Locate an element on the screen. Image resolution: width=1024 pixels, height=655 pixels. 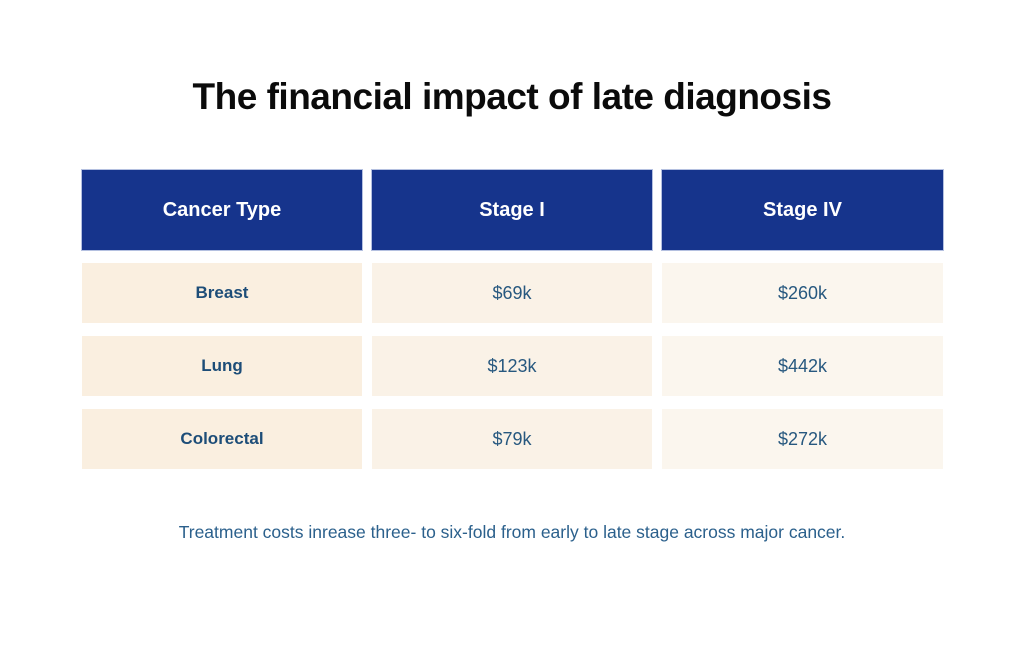
row-colorectal-stage1-value: $79k is located at coordinates (512, 439).